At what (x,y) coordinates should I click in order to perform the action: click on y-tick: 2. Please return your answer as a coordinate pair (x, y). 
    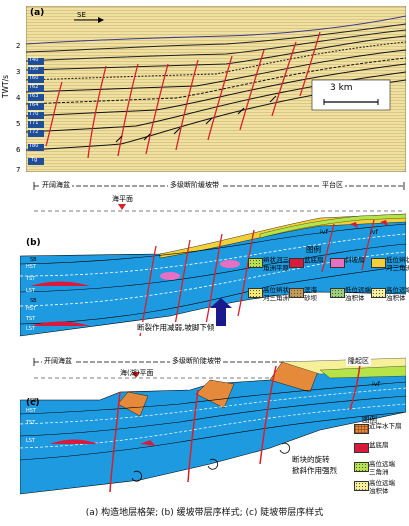
    Looking at the image, I should click on (18, 46).